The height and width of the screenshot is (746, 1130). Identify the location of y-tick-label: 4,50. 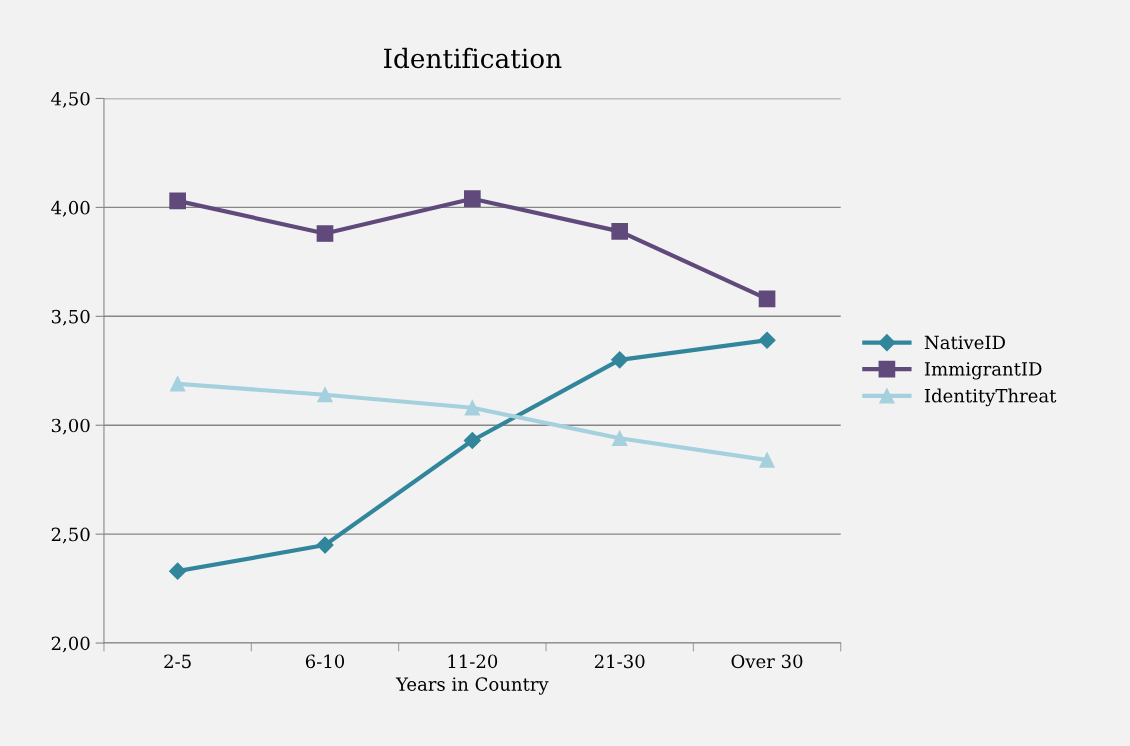
(70, 99).